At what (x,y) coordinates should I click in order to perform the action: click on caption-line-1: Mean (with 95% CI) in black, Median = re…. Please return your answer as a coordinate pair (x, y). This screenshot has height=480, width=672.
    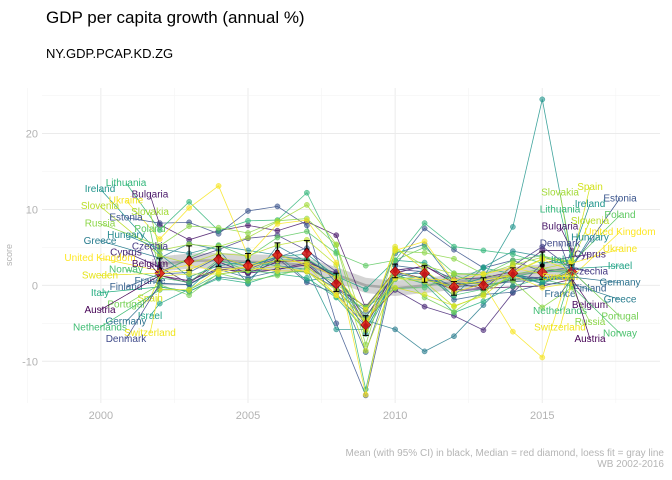
    Looking at the image, I should click on (505, 453).